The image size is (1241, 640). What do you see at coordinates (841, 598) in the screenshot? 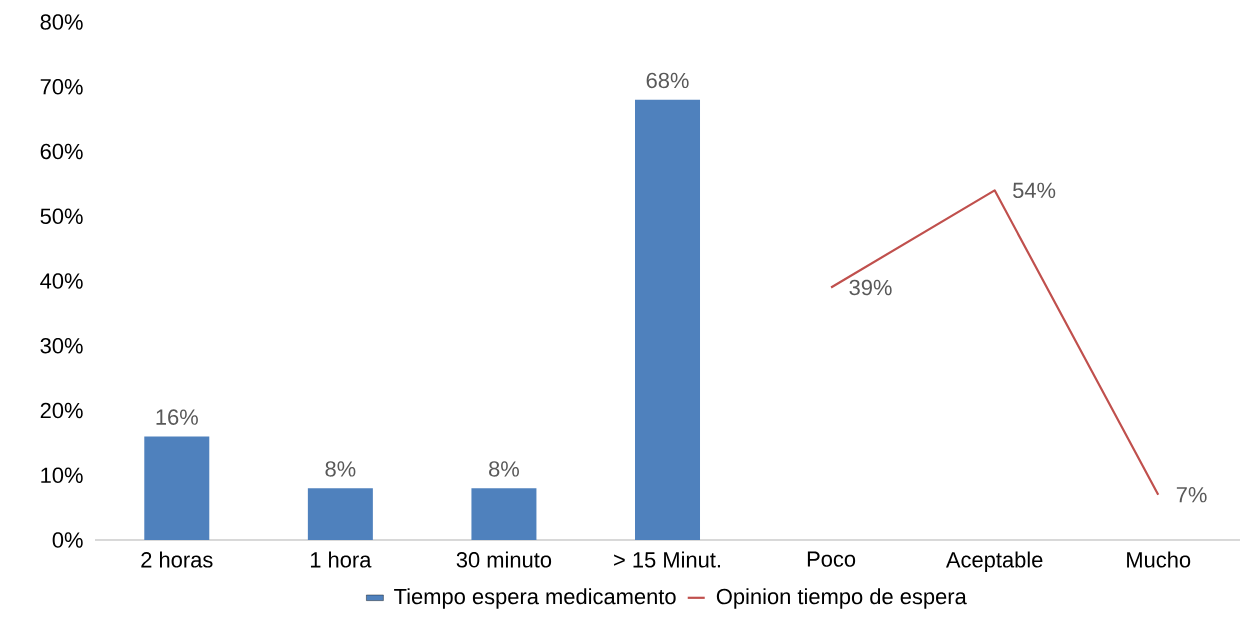
I see `legend-label: Opinion tiempo de espera` at bounding box center [841, 598].